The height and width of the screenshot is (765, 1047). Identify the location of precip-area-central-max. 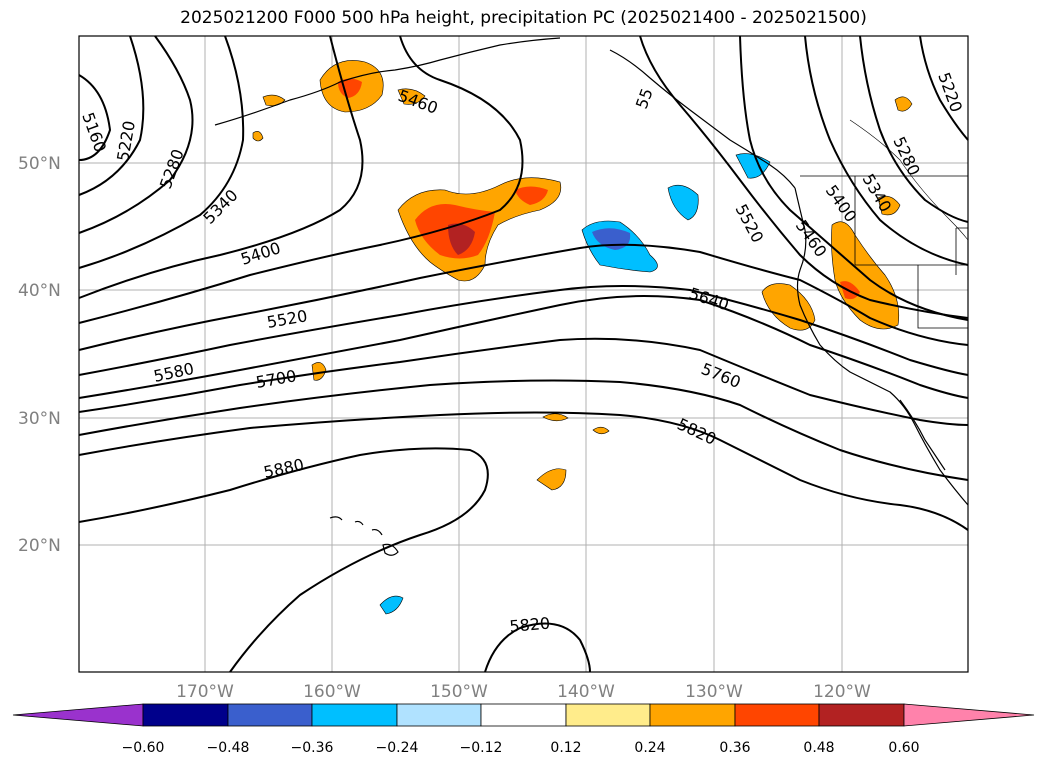
(461, 239).